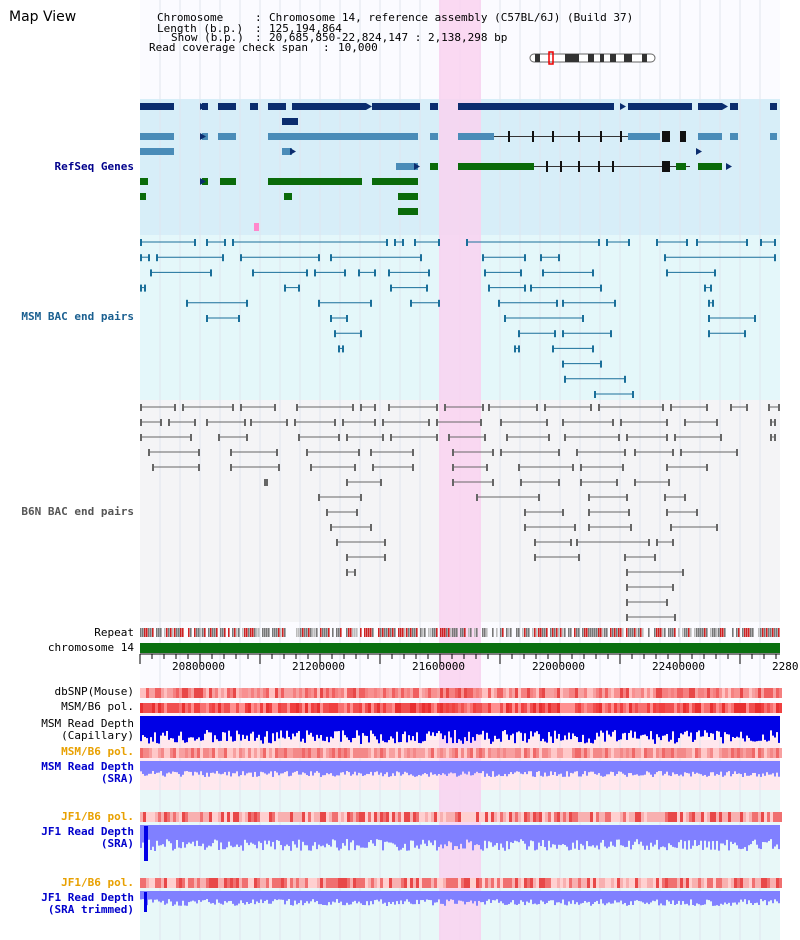 This screenshot has height=940, width=800. I want to click on chromosome-bar, so click(460, 648).